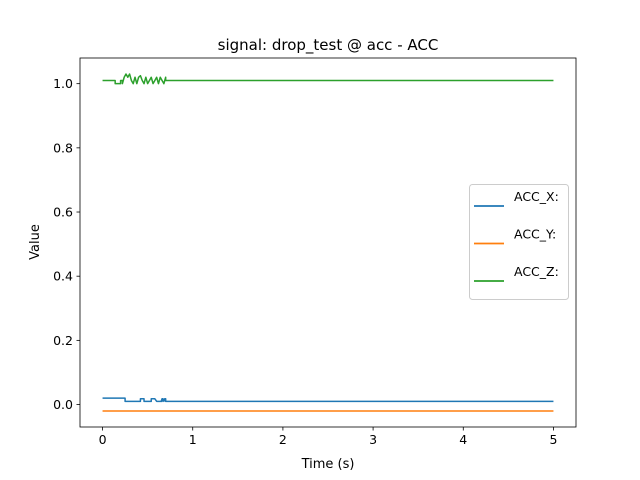  What do you see at coordinates (328, 400) in the screenshot?
I see `series-line-acc-x` at bounding box center [328, 400].